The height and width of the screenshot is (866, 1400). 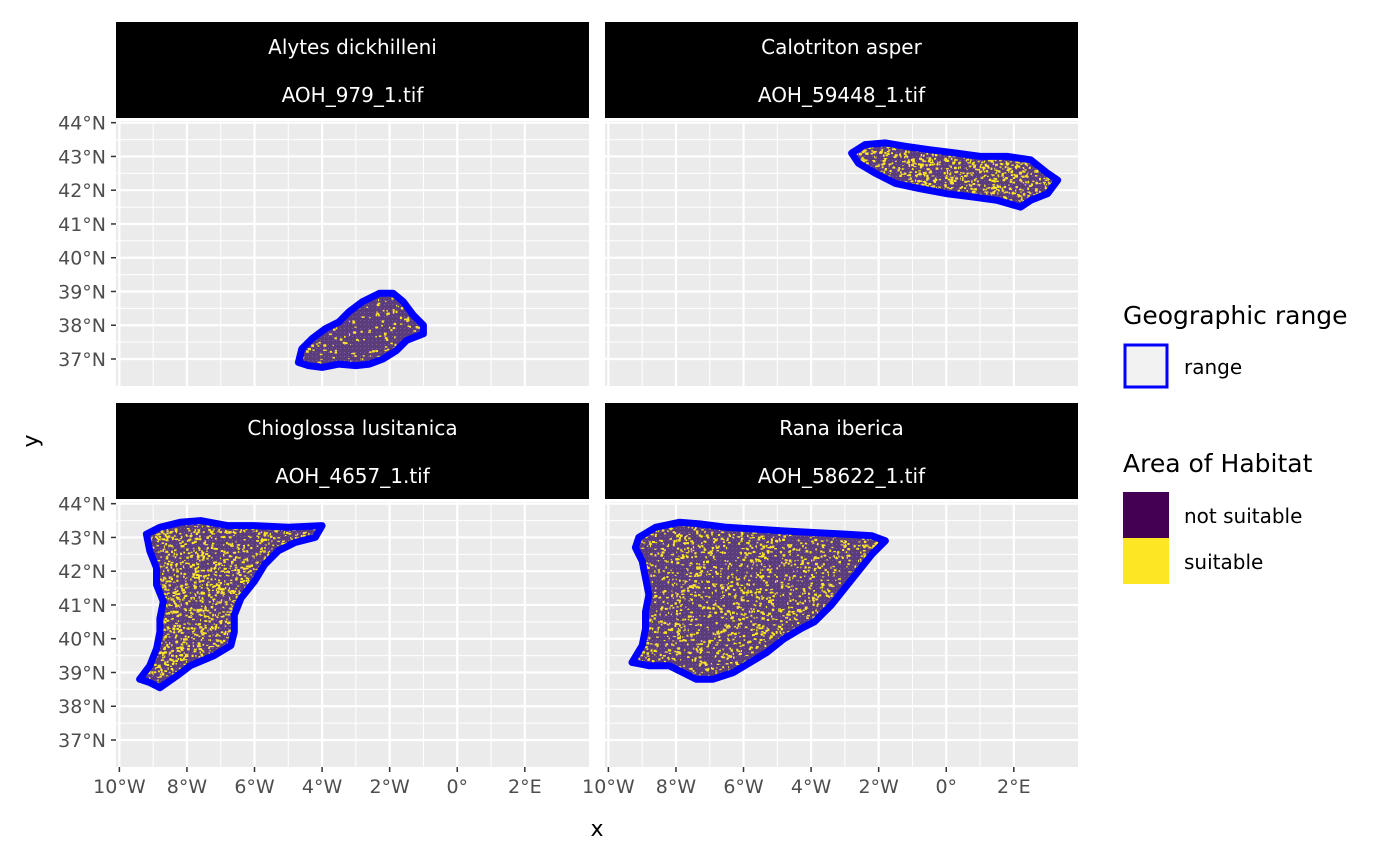 What do you see at coordinates (1213, 367) in the screenshot?
I see `legend-range-label: range` at bounding box center [1213, 367].